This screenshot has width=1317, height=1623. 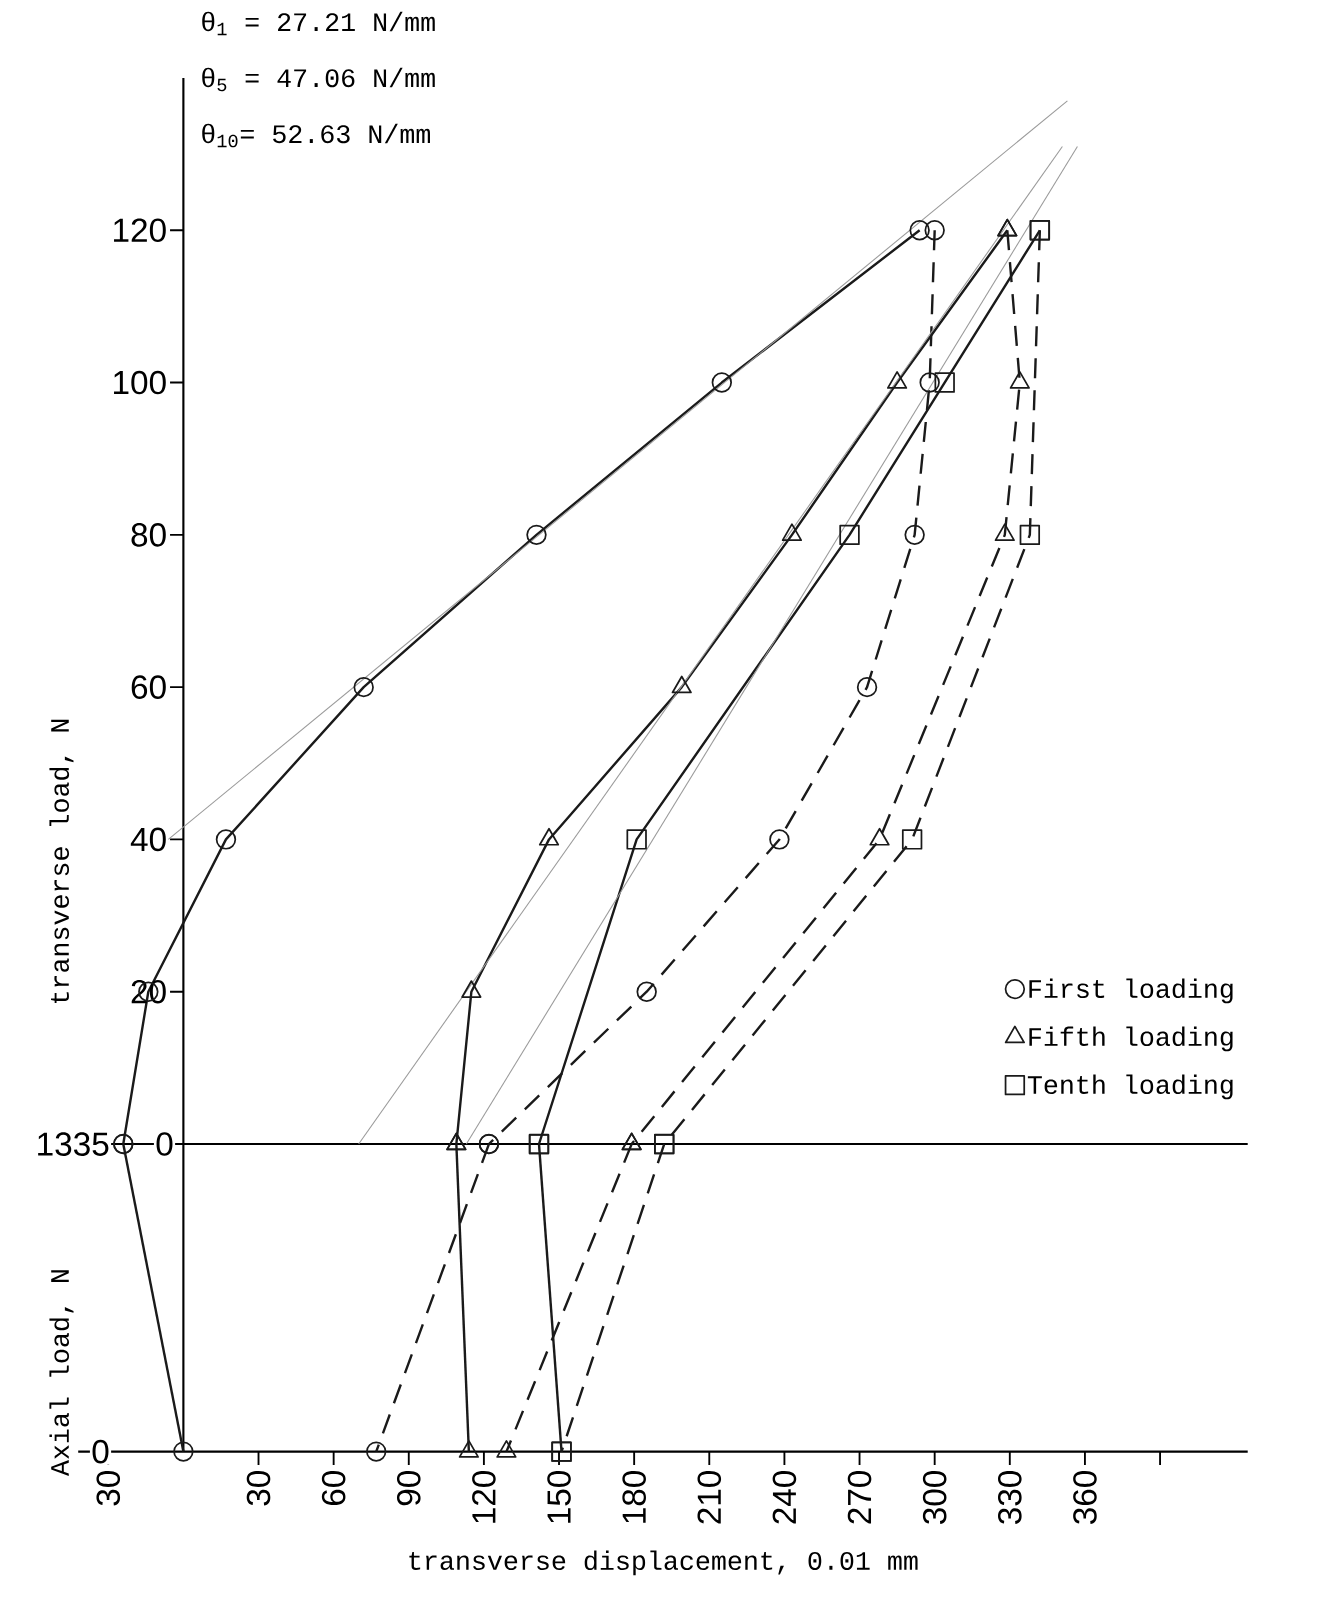 I want to click on x-tick-label: 240, so click(x=784, y=1497).